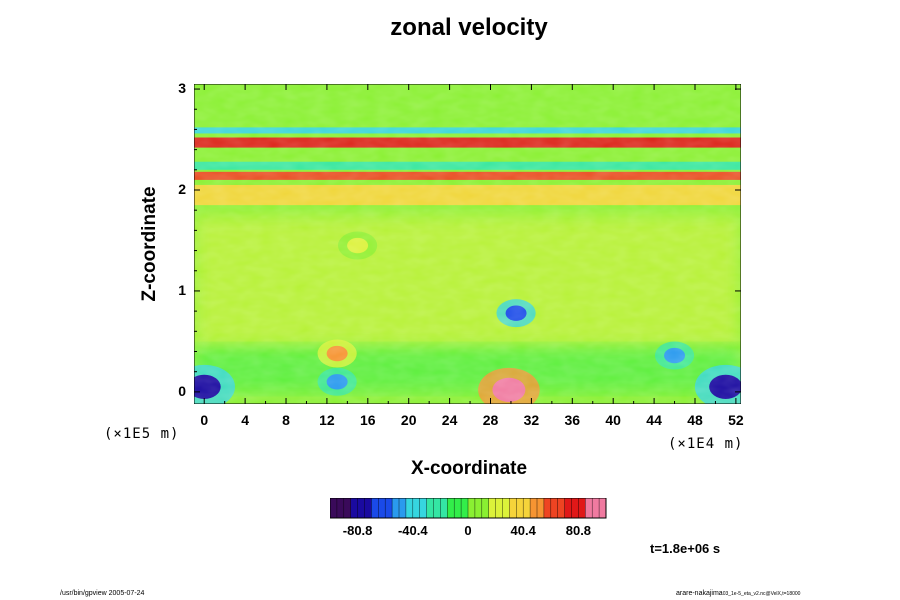 Image resolution: width=900 pixels, height=600 pixels. I want to click on x-tick-label: 4, so click(245, 420).